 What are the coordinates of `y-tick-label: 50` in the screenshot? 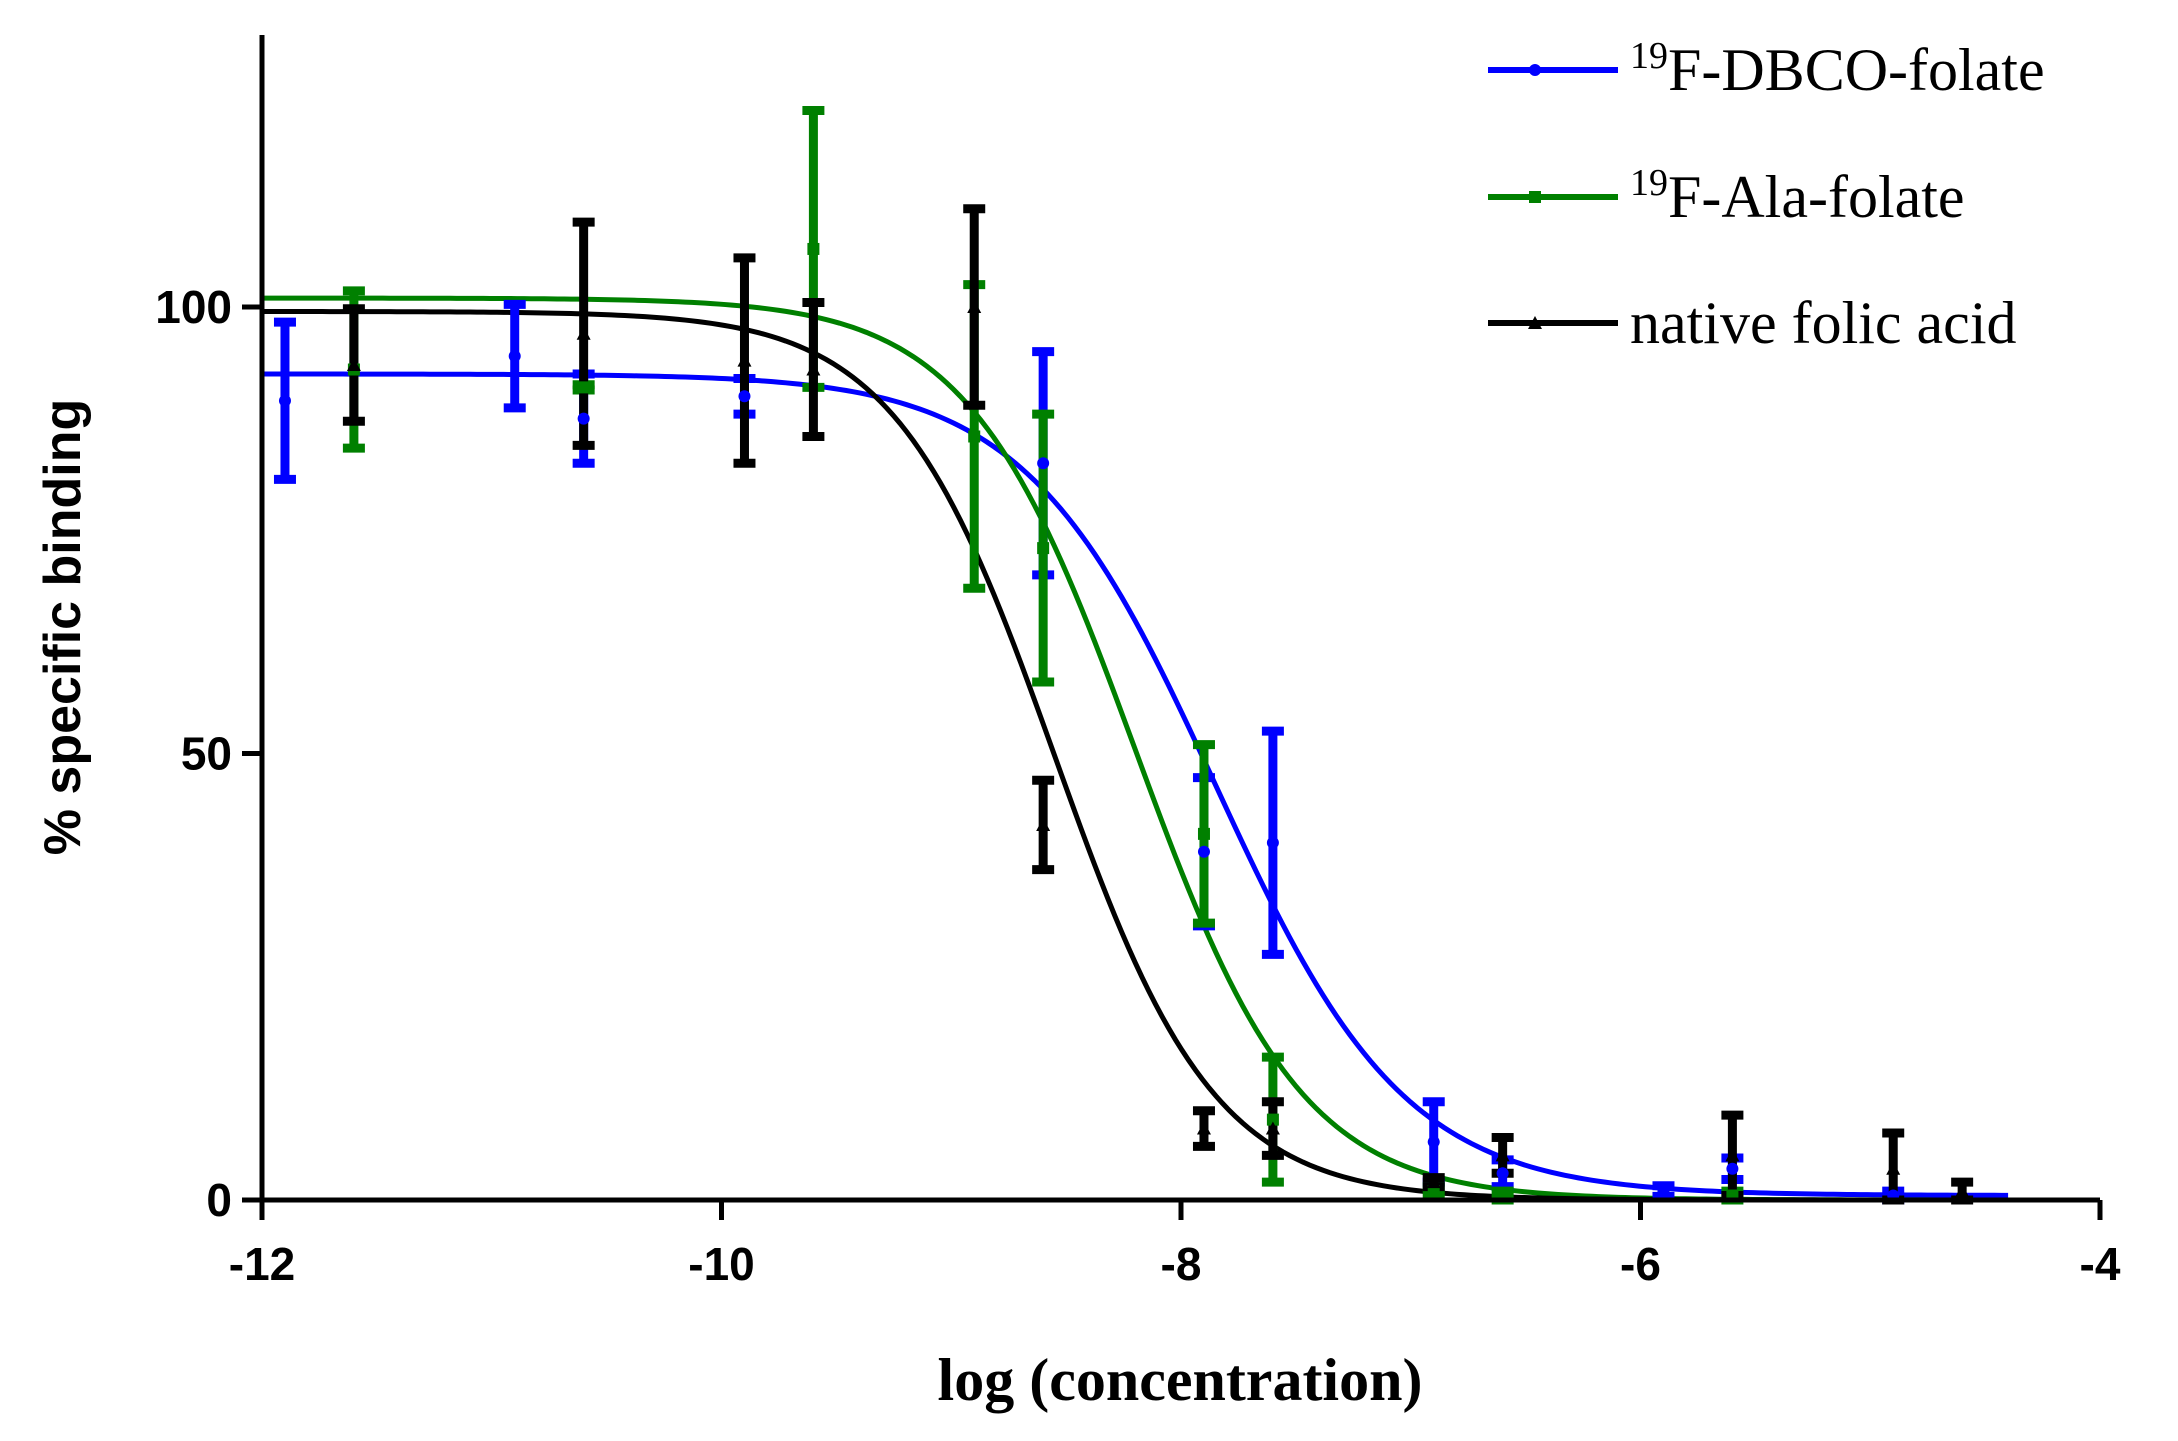 It's located at (206, 754).